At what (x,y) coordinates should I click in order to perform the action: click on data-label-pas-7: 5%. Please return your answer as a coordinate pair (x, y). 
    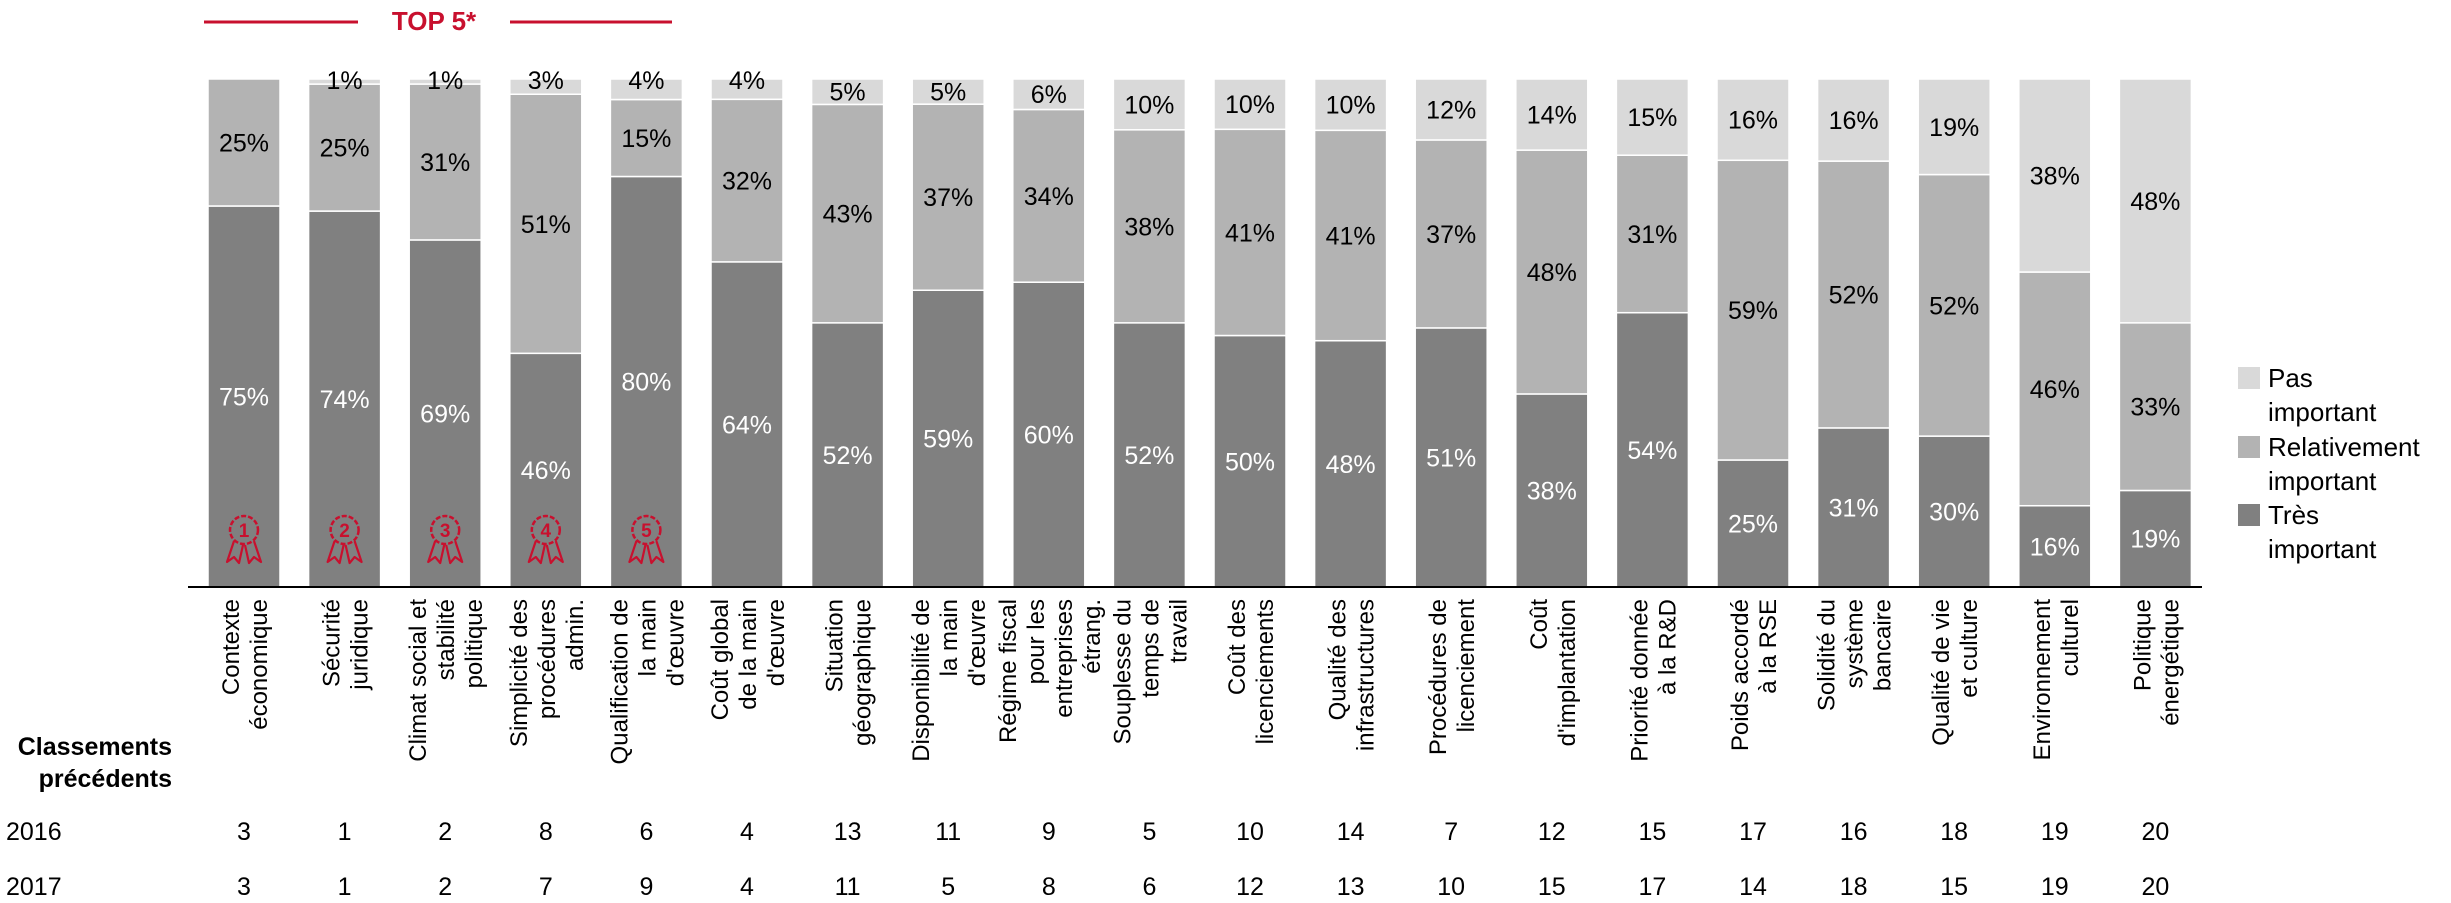
    Looking at the image, I should click on (848, 93).